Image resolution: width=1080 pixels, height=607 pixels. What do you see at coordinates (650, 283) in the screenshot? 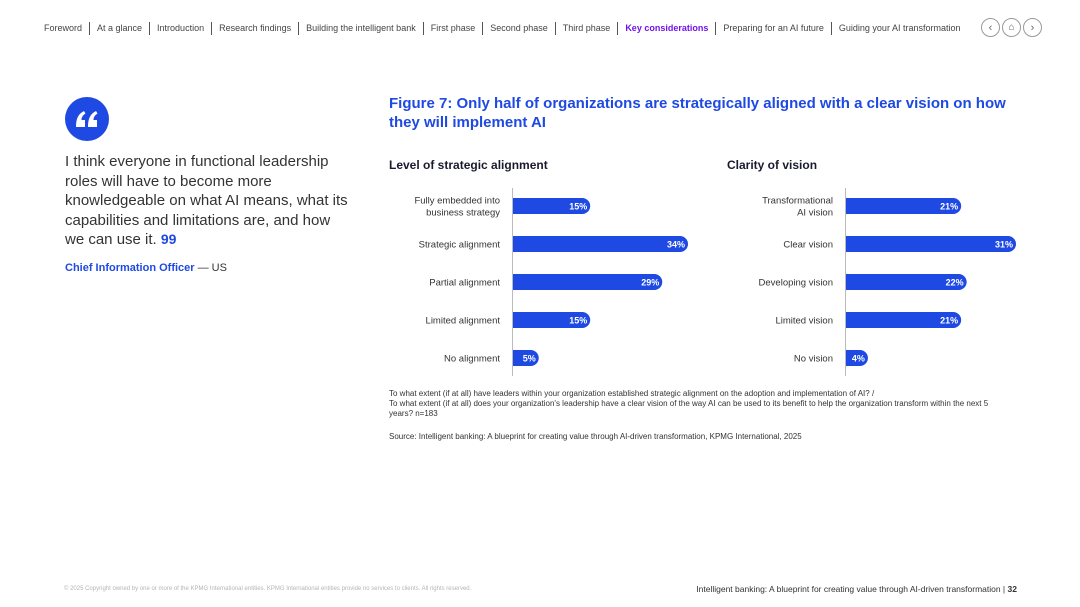
I see `chart-0-value-label-2: 29%` at bounding box center [650, 283].